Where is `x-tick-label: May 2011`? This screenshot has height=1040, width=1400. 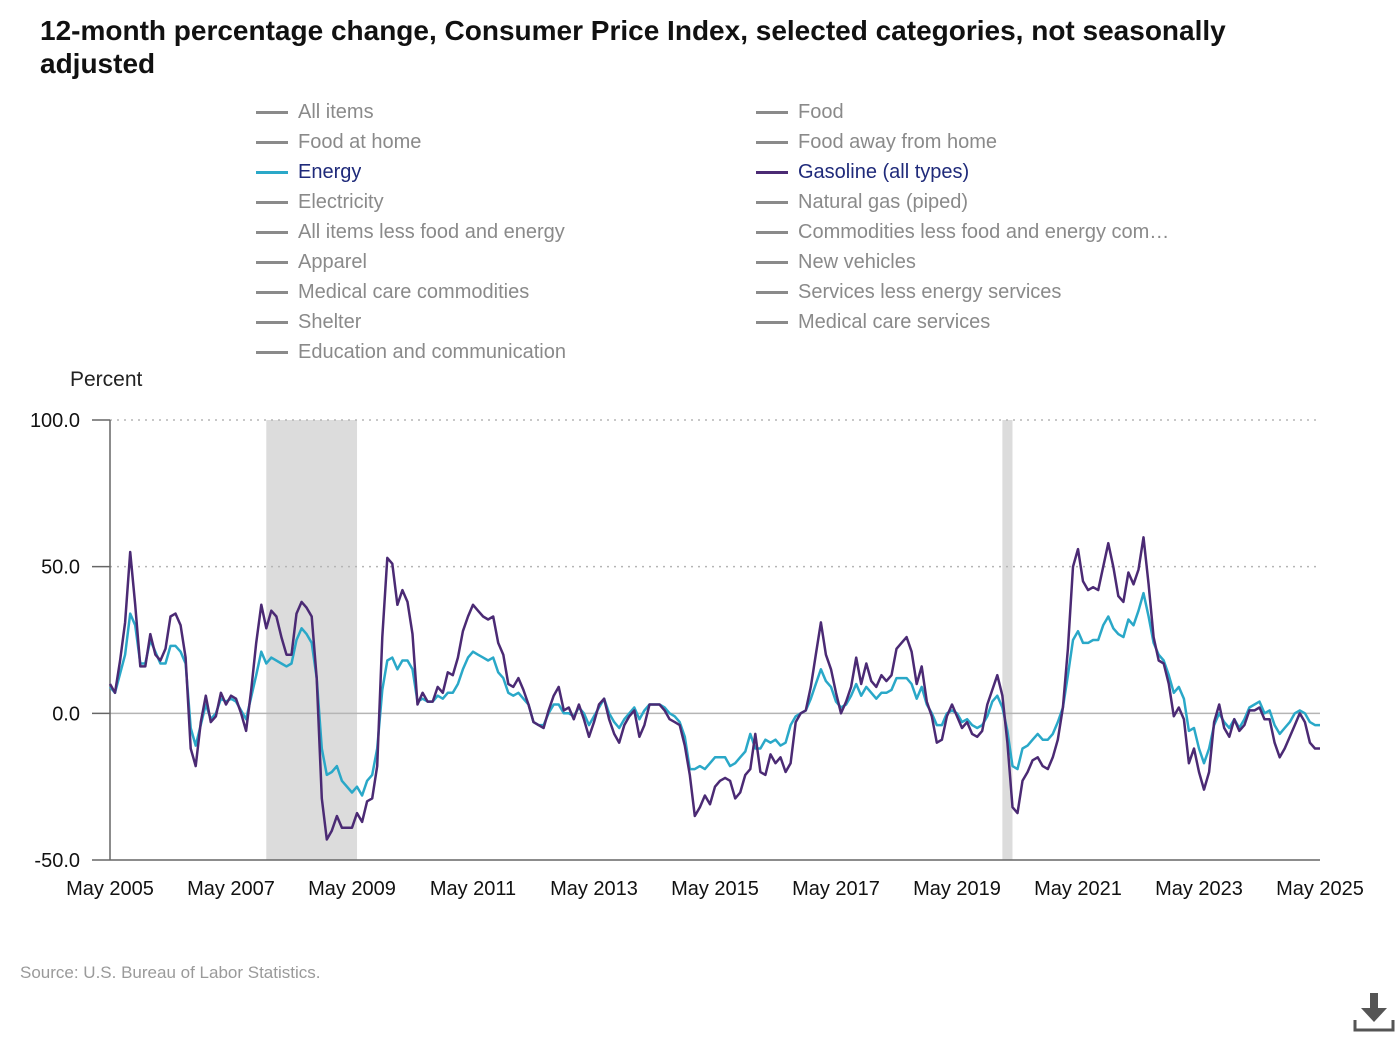
x-tick-label: May 2011 is located at coordinates (473, 889).